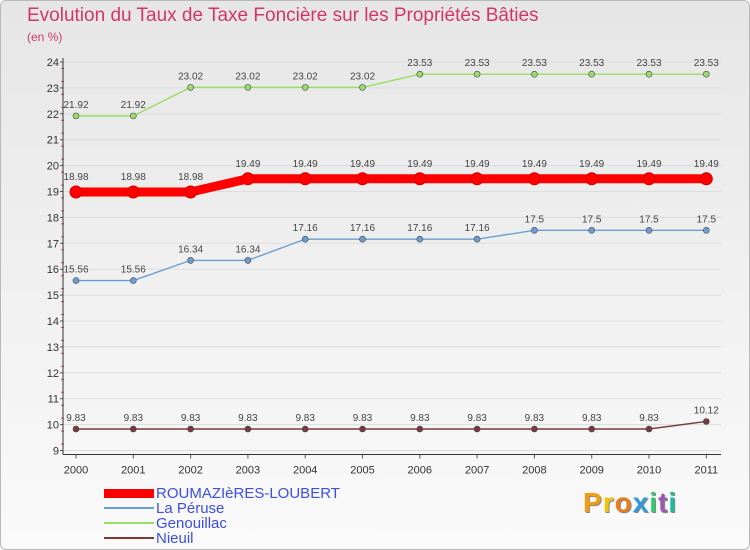 The image size is (750, 550). Describe the element at coordinates (53, 244) in the screenshot. I see `y-tick-label: 17` at that location.